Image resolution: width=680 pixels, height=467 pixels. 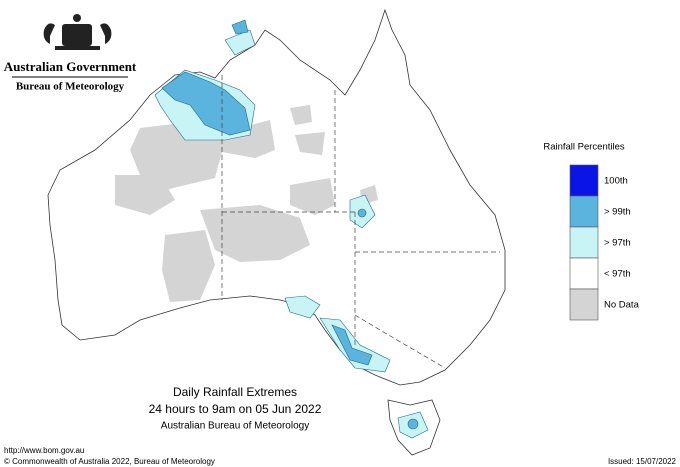 I want to click on caption-period: 24 hours to 9am on 05 Jun 2022, so click(x=235, y=409).